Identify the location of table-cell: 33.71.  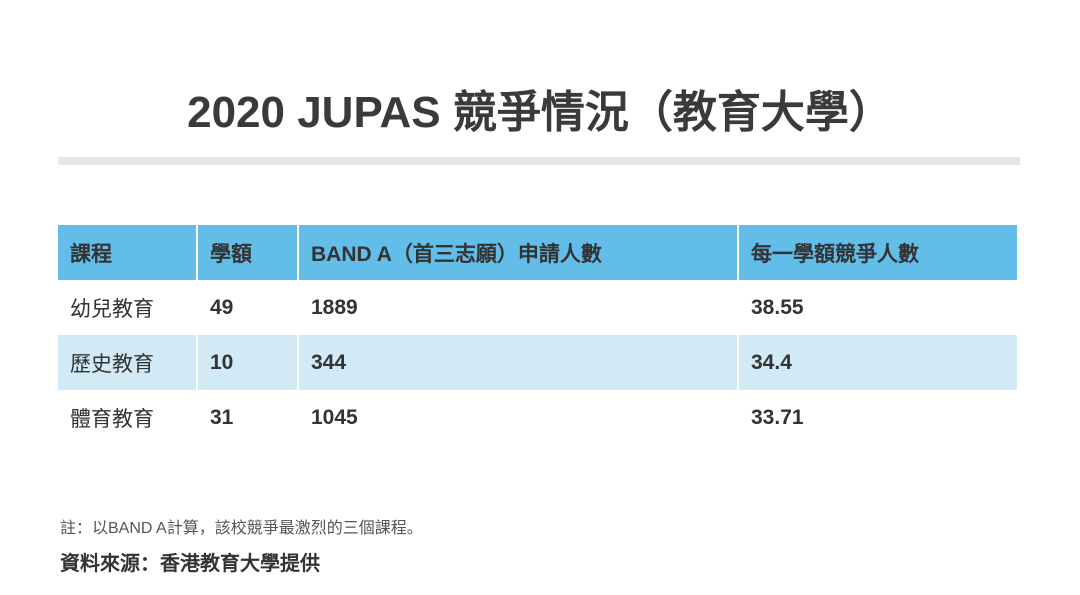
(878, 417).